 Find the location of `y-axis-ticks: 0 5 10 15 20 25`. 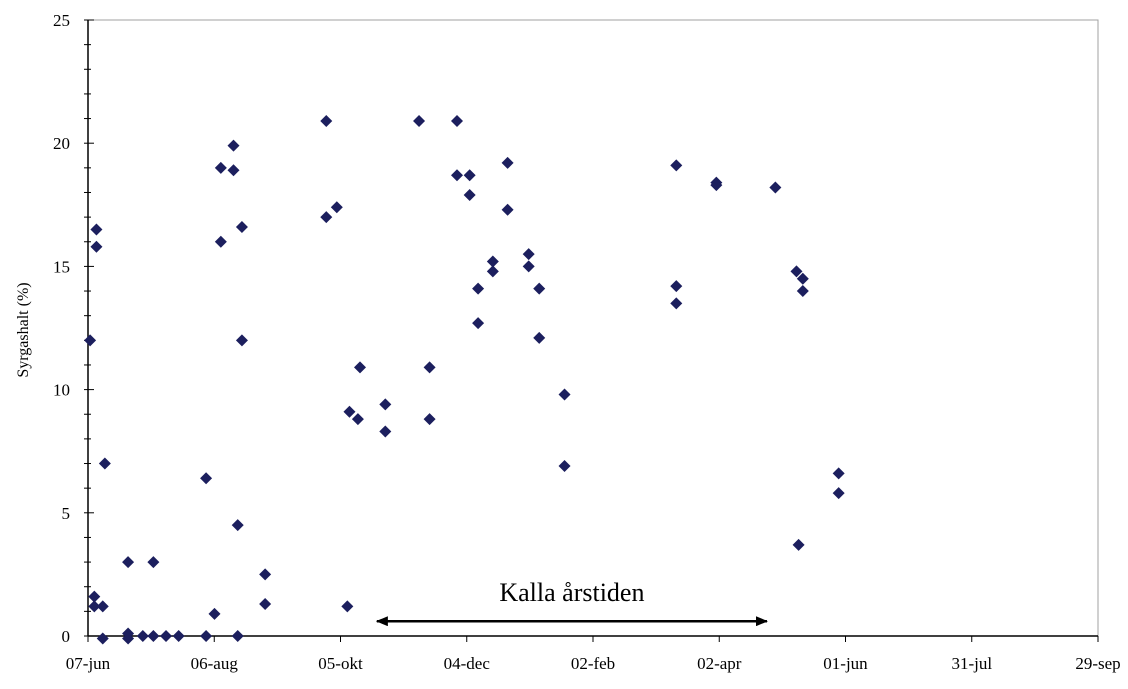

y-axis-ticks: 0 5 10 15 20 25 is located at coordinates (73, 328).